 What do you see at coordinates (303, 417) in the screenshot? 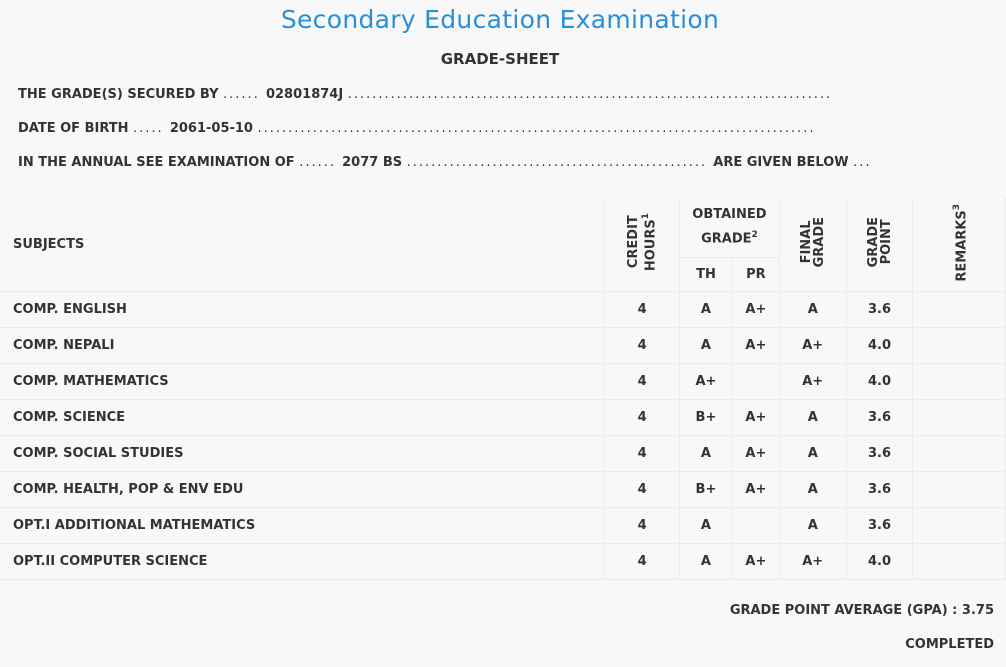
I see `subject-cell: COMP. SCIENCE` at bounding box center [303, 417].